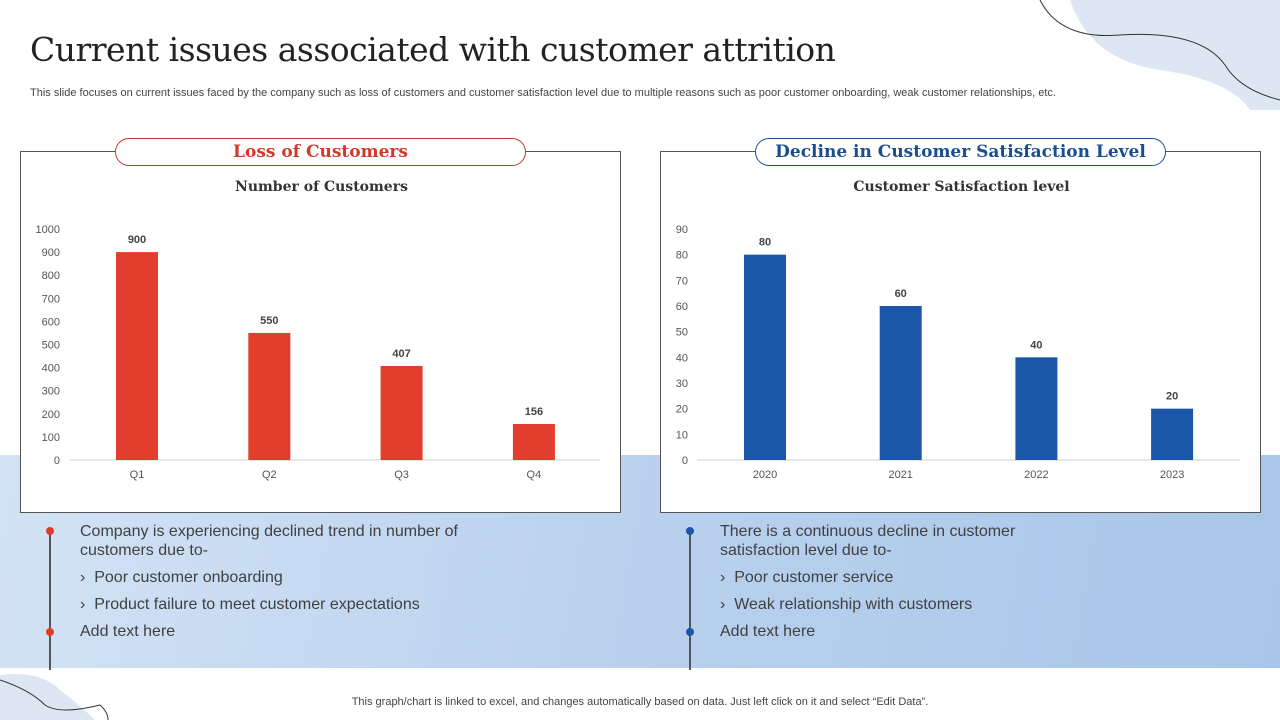 The width and height of the screenshot is (1280, 720). What do you see at coordinates (901, 294) in the screenshot?
I see `data-label: 60` at bounding box center [901, 294].